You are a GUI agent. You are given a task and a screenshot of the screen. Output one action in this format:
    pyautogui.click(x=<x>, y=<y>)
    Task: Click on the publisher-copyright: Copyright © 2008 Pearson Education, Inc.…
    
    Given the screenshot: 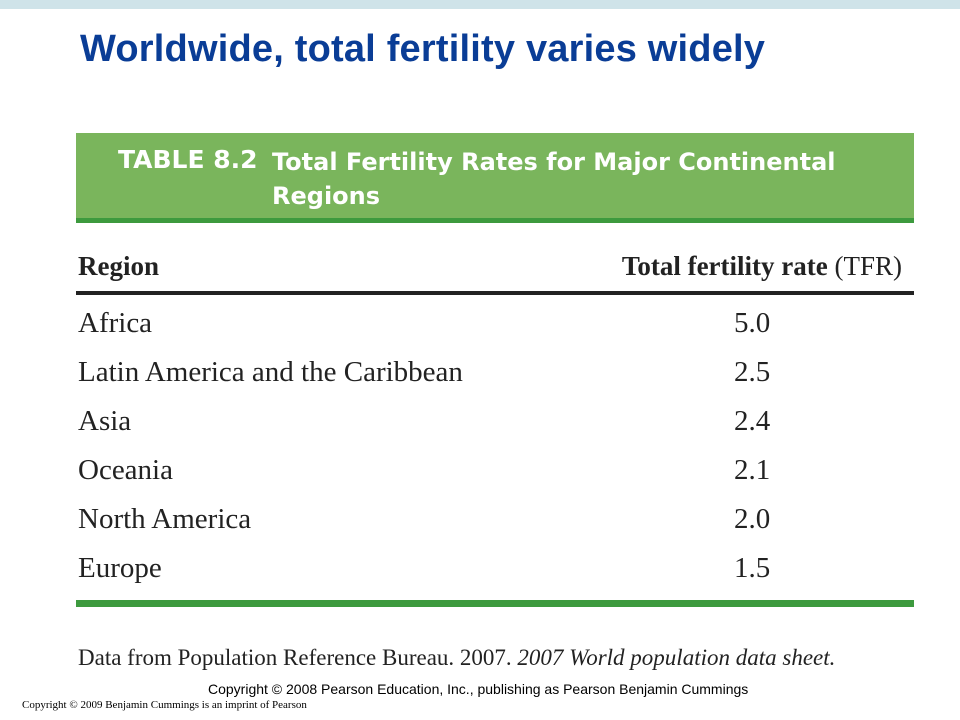 What is the action you would take?
    pyautogui.click(x=478, y=689)
    